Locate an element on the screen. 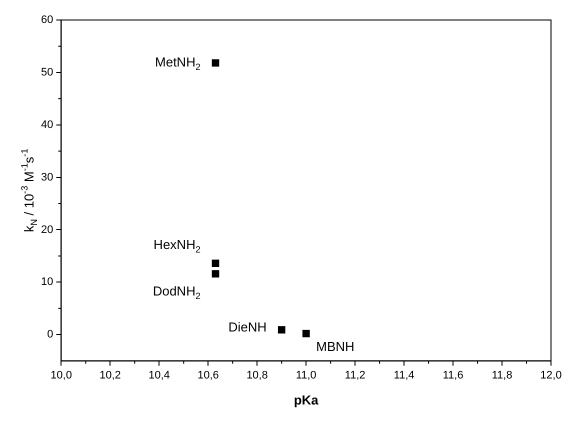 The height and width of the screenshot is (423, 573). x-tick-label: 11,4 is located at coordinates (404, 375).